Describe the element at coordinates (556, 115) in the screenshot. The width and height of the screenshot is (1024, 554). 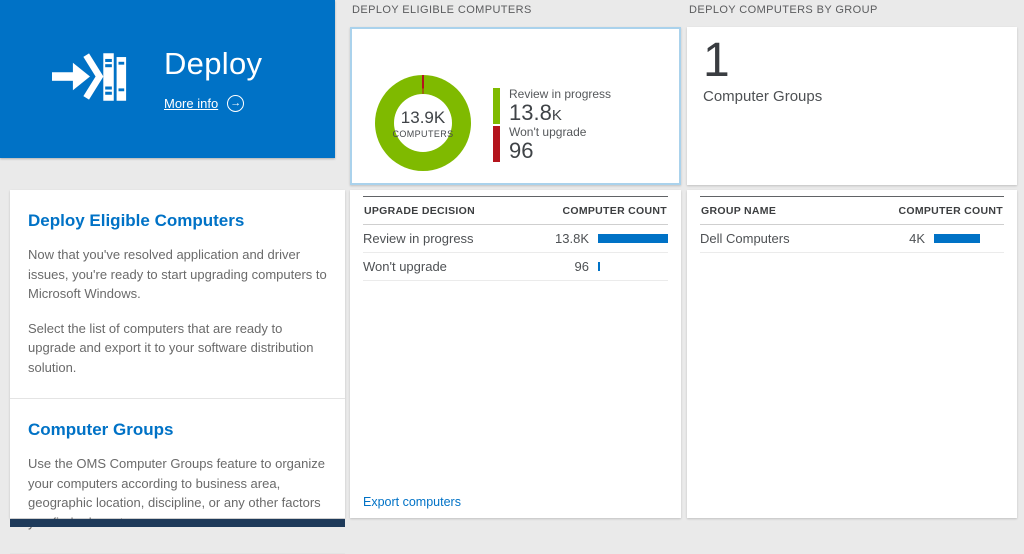
I see `legend-value-suffix: K` at that location.